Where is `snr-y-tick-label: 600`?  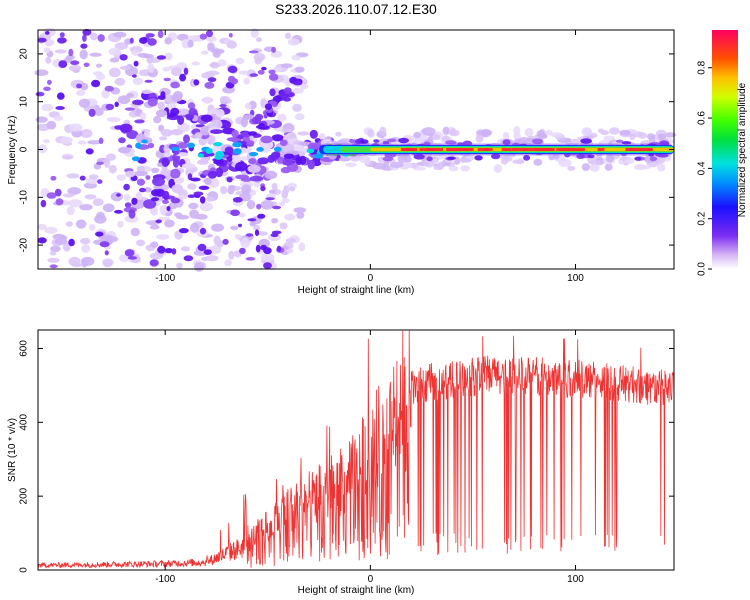 snr-y-tick-label: 600 is located at coordinates (24, 348).